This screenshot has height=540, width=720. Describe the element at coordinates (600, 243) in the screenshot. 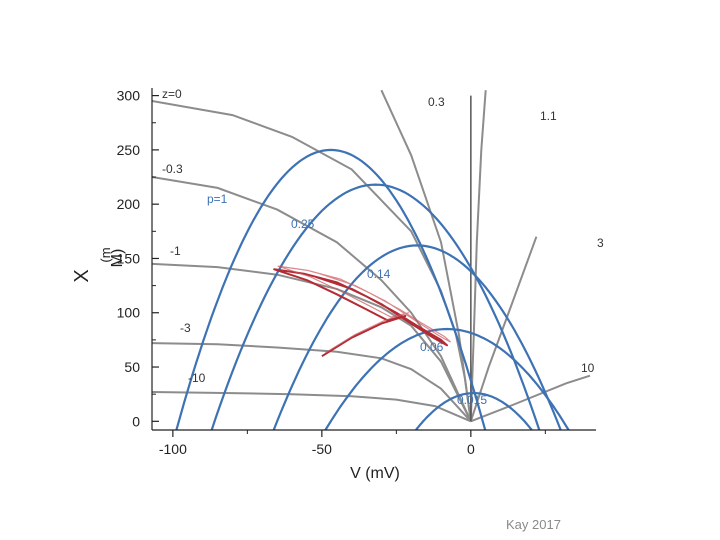

I see `z-curve-label-7: 3` at that location.